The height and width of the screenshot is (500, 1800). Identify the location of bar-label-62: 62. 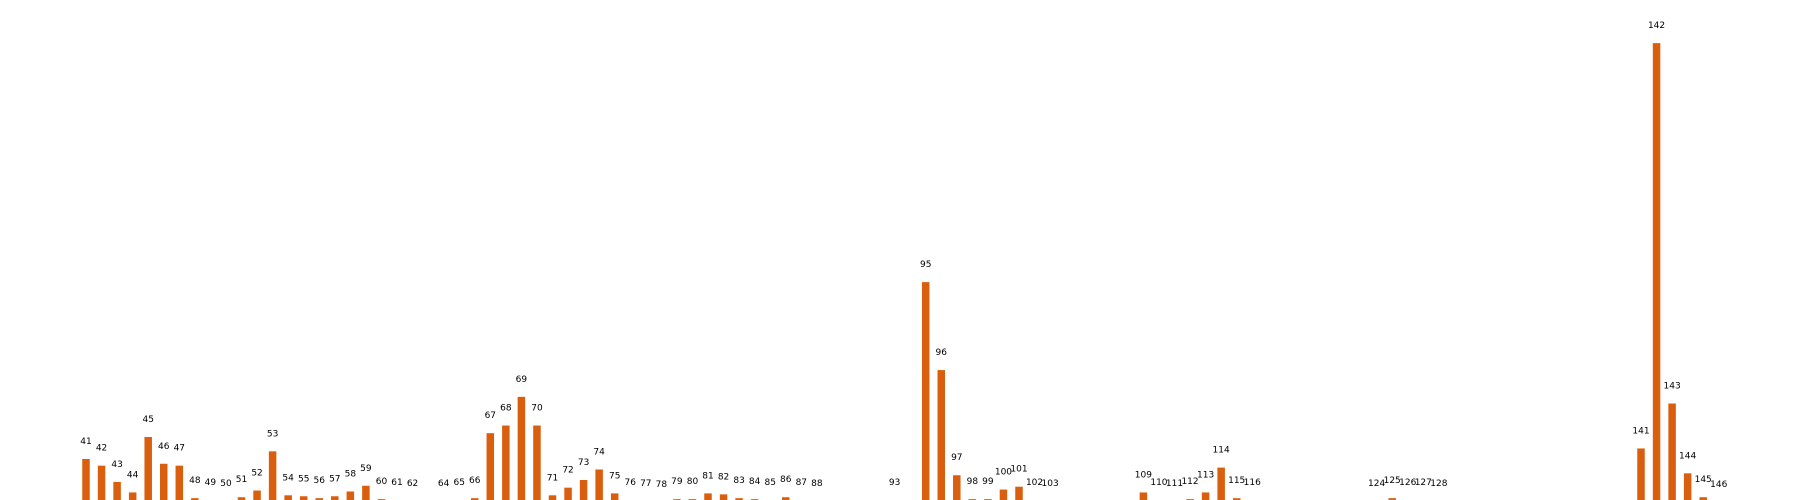
(412, 484).